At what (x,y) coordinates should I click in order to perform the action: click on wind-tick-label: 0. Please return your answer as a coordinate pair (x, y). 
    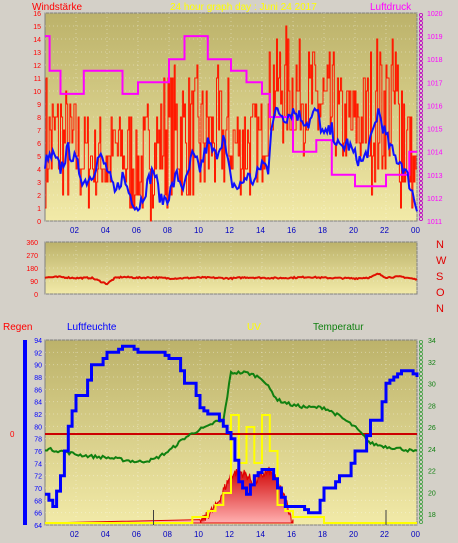
    Looking at the image, I should click on (39, 222).